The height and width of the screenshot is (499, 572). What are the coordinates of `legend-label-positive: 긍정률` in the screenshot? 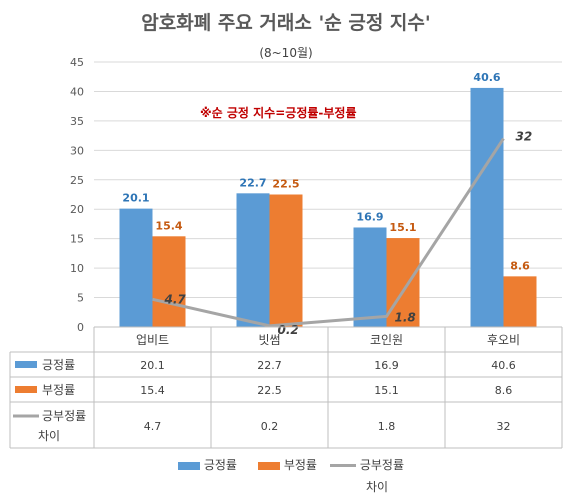 It's located at (220, 465).